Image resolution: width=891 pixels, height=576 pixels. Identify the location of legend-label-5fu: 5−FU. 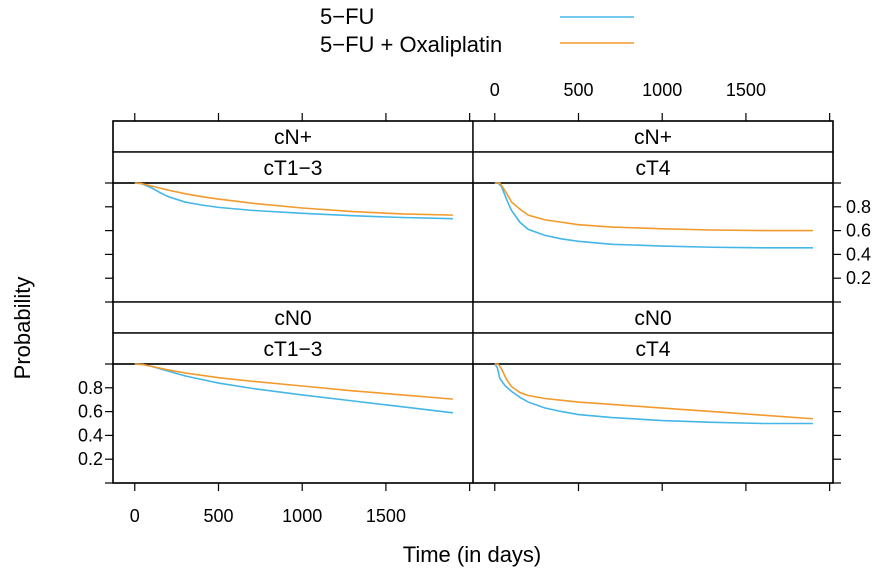
(347, 16).